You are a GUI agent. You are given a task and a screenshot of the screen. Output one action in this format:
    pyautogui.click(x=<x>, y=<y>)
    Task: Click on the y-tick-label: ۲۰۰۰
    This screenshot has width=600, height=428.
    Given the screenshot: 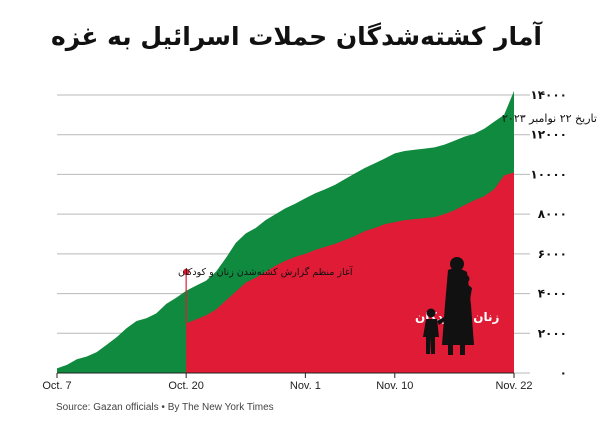 What is the action you would take?
    pyautogui.click(x=552, y=333)
    